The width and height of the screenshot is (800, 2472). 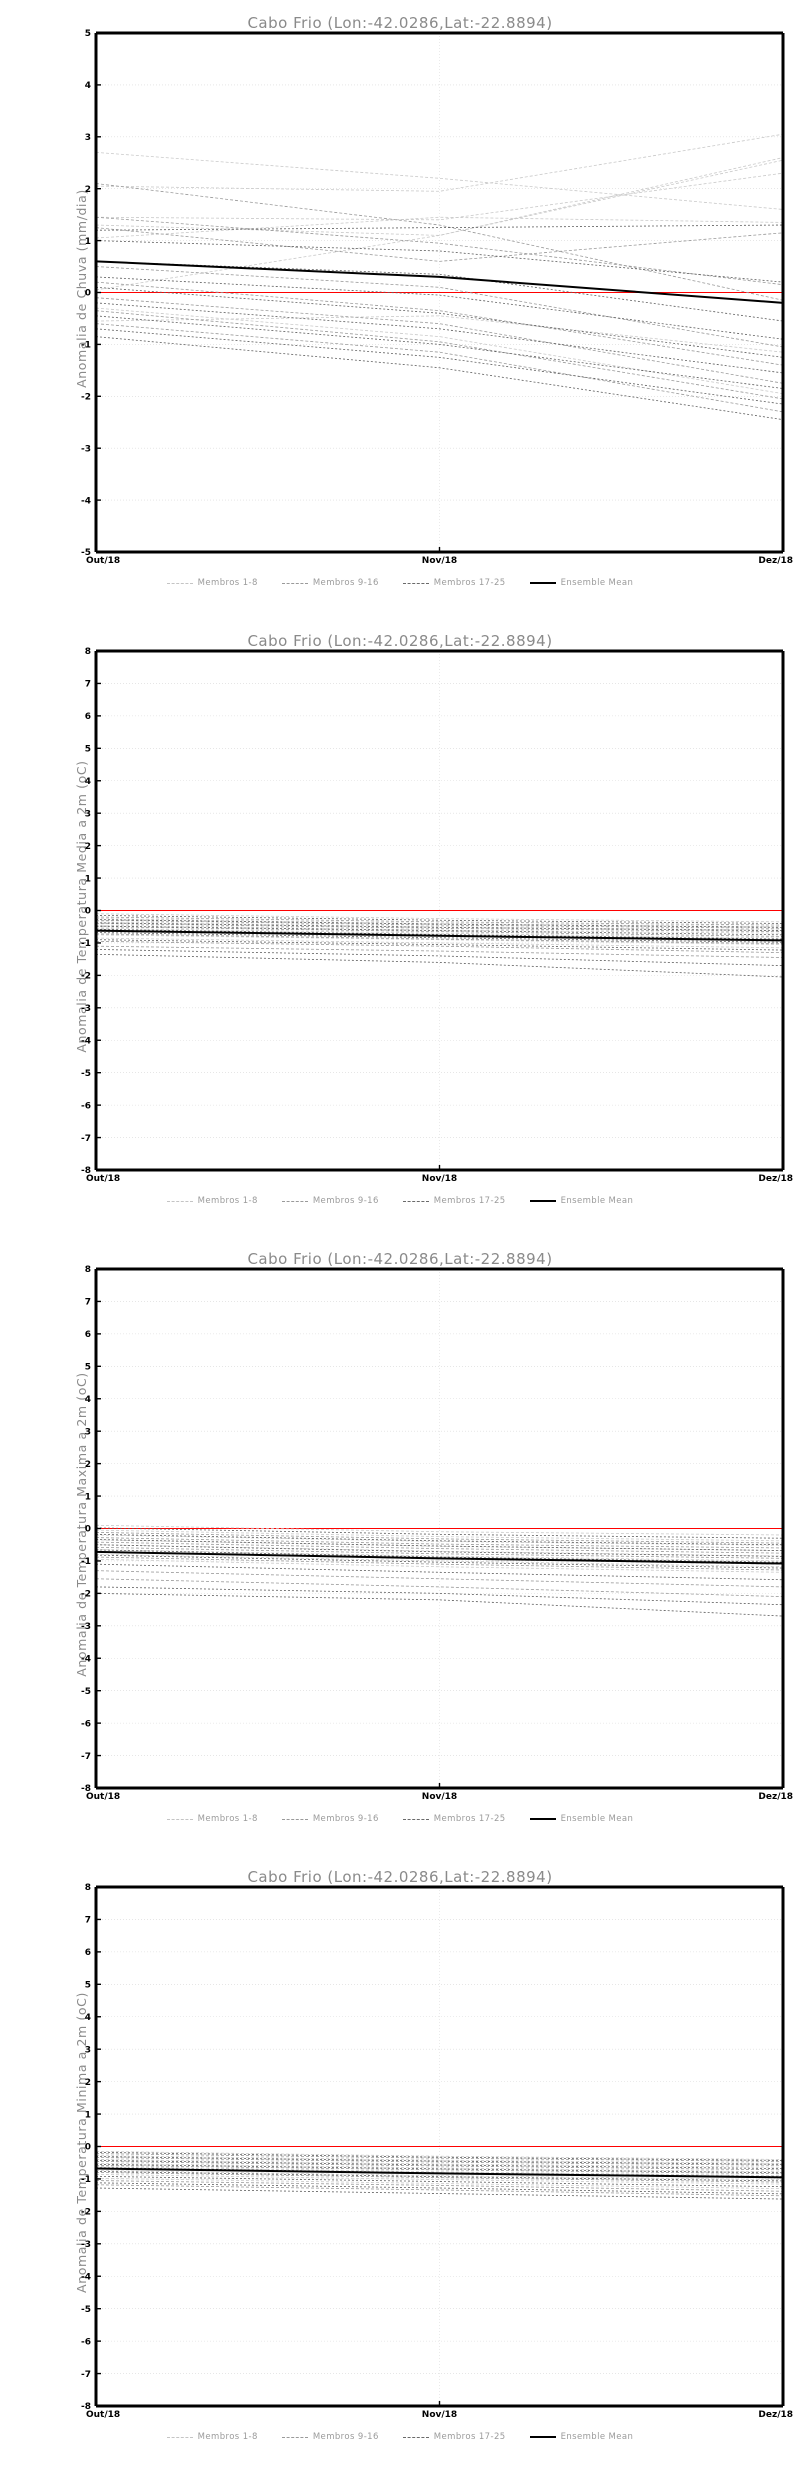 What do you see at coordinates (597, 583) in the screenshot?
I see `legend-label: Ensemble Mean` at bounding box center [597, 583].